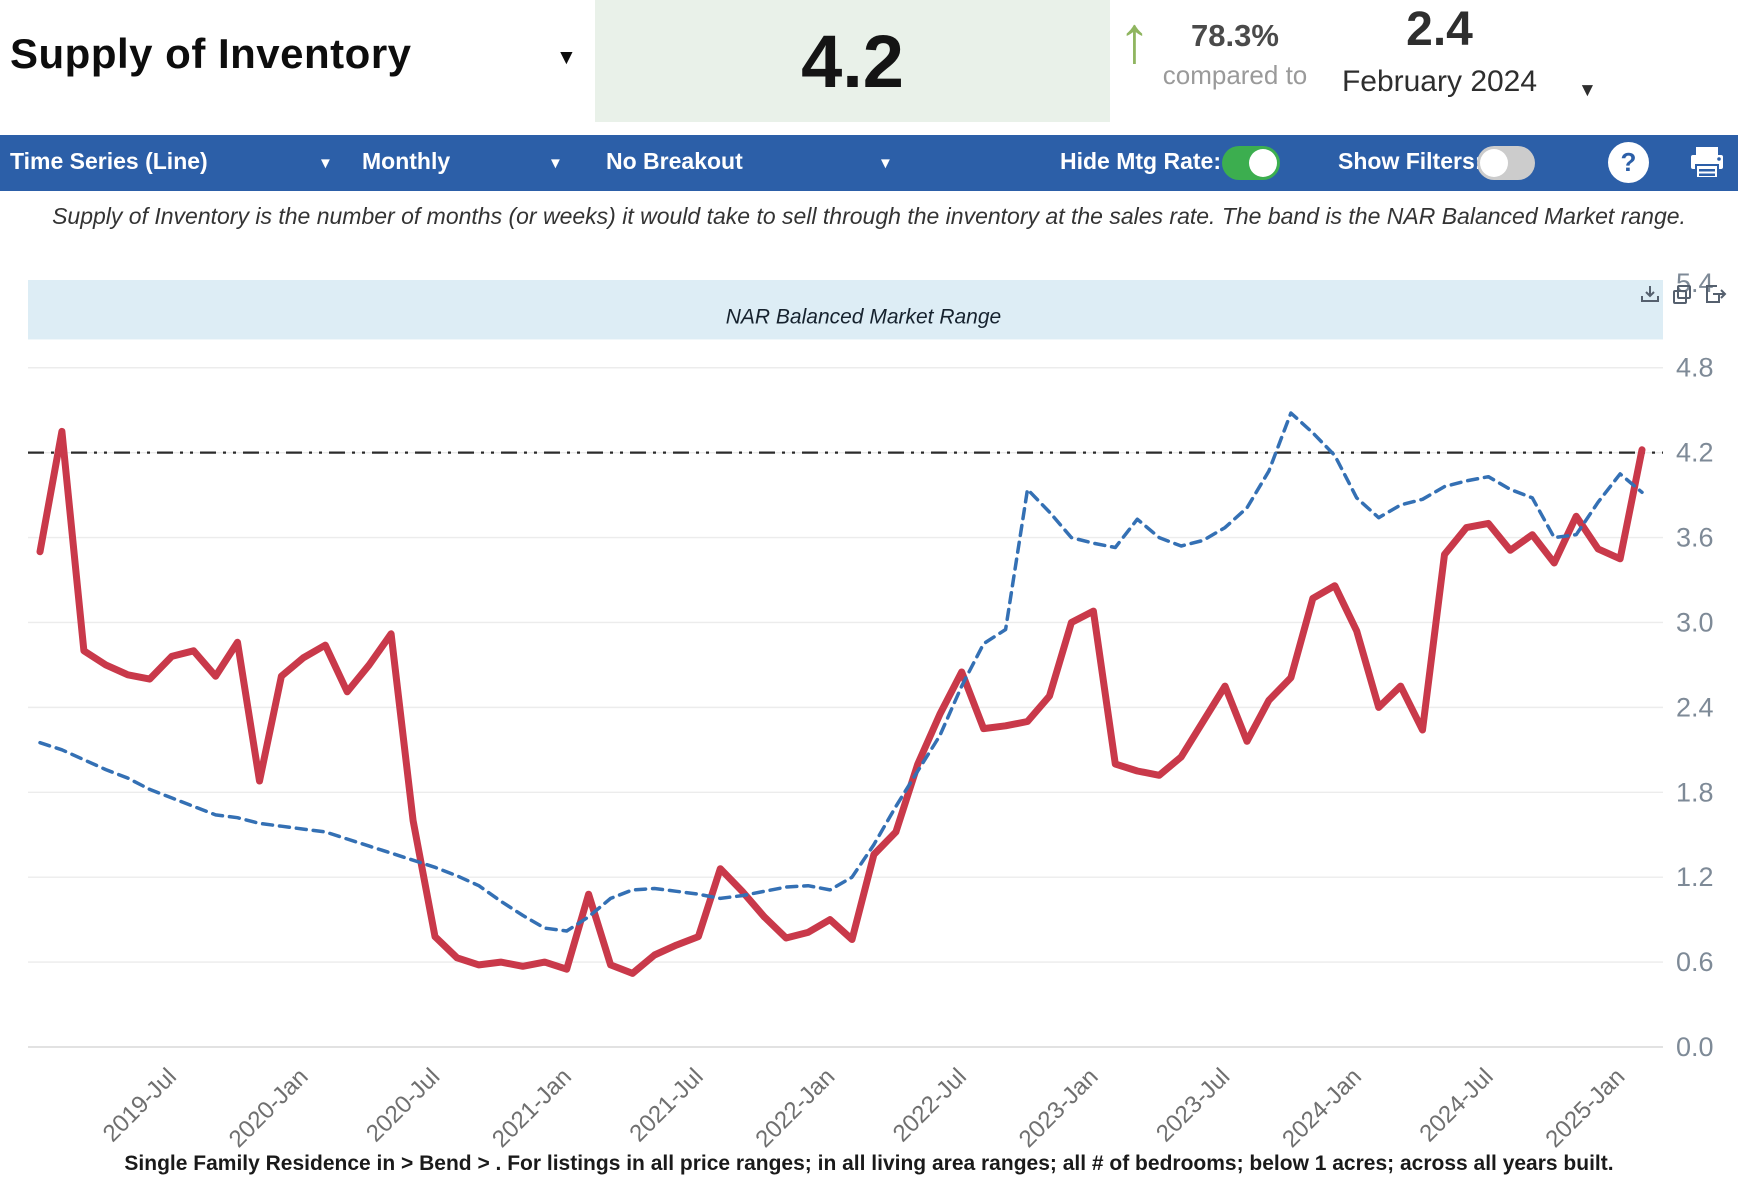 The width and height of the screenshot is (1738, 1180). I want to click on current-value: 4.2, so click(852, 61).